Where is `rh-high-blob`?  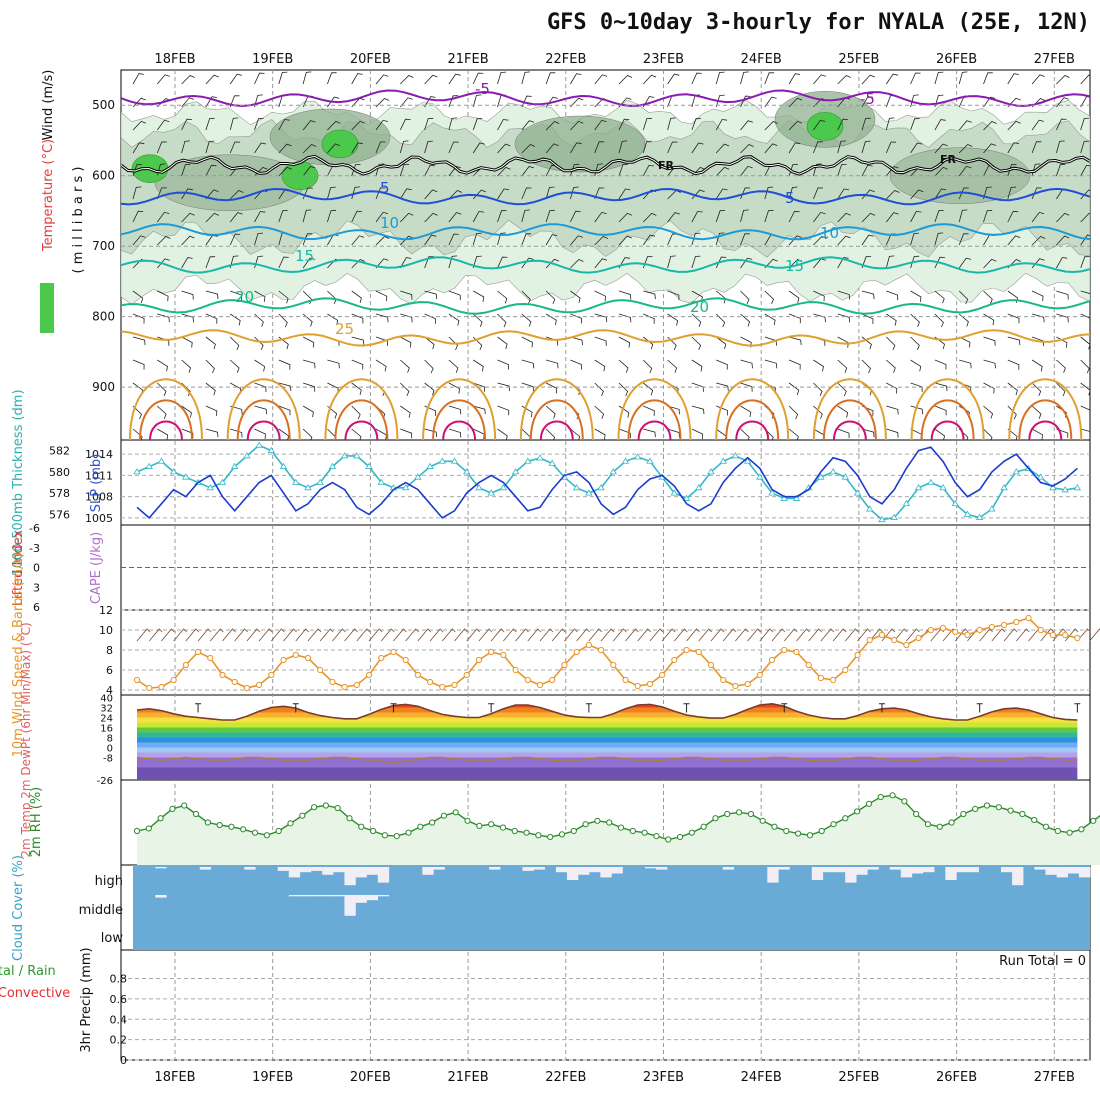 rh-high-blob is located at coordinates (340, 144).